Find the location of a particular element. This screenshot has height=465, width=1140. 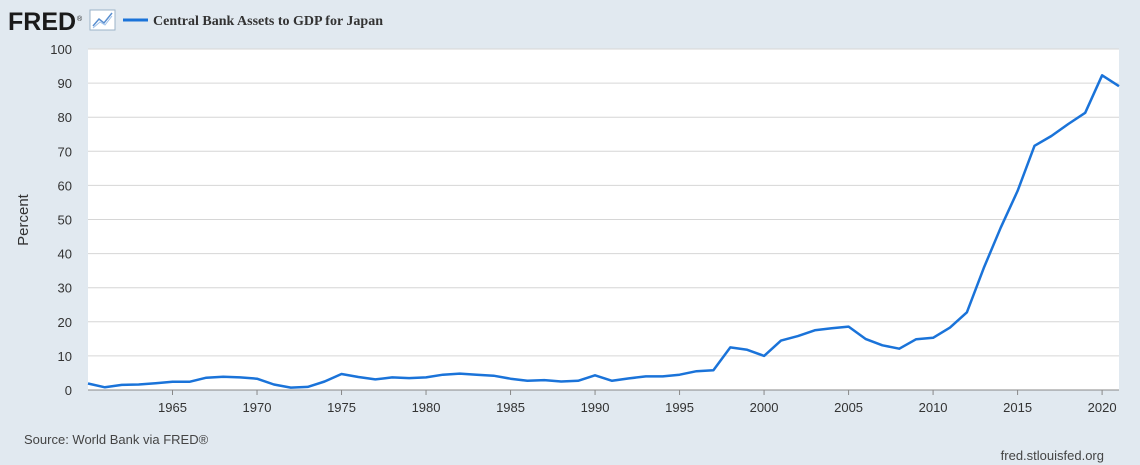

x-tick-label: 1990 is located at coordinates (595, 407).